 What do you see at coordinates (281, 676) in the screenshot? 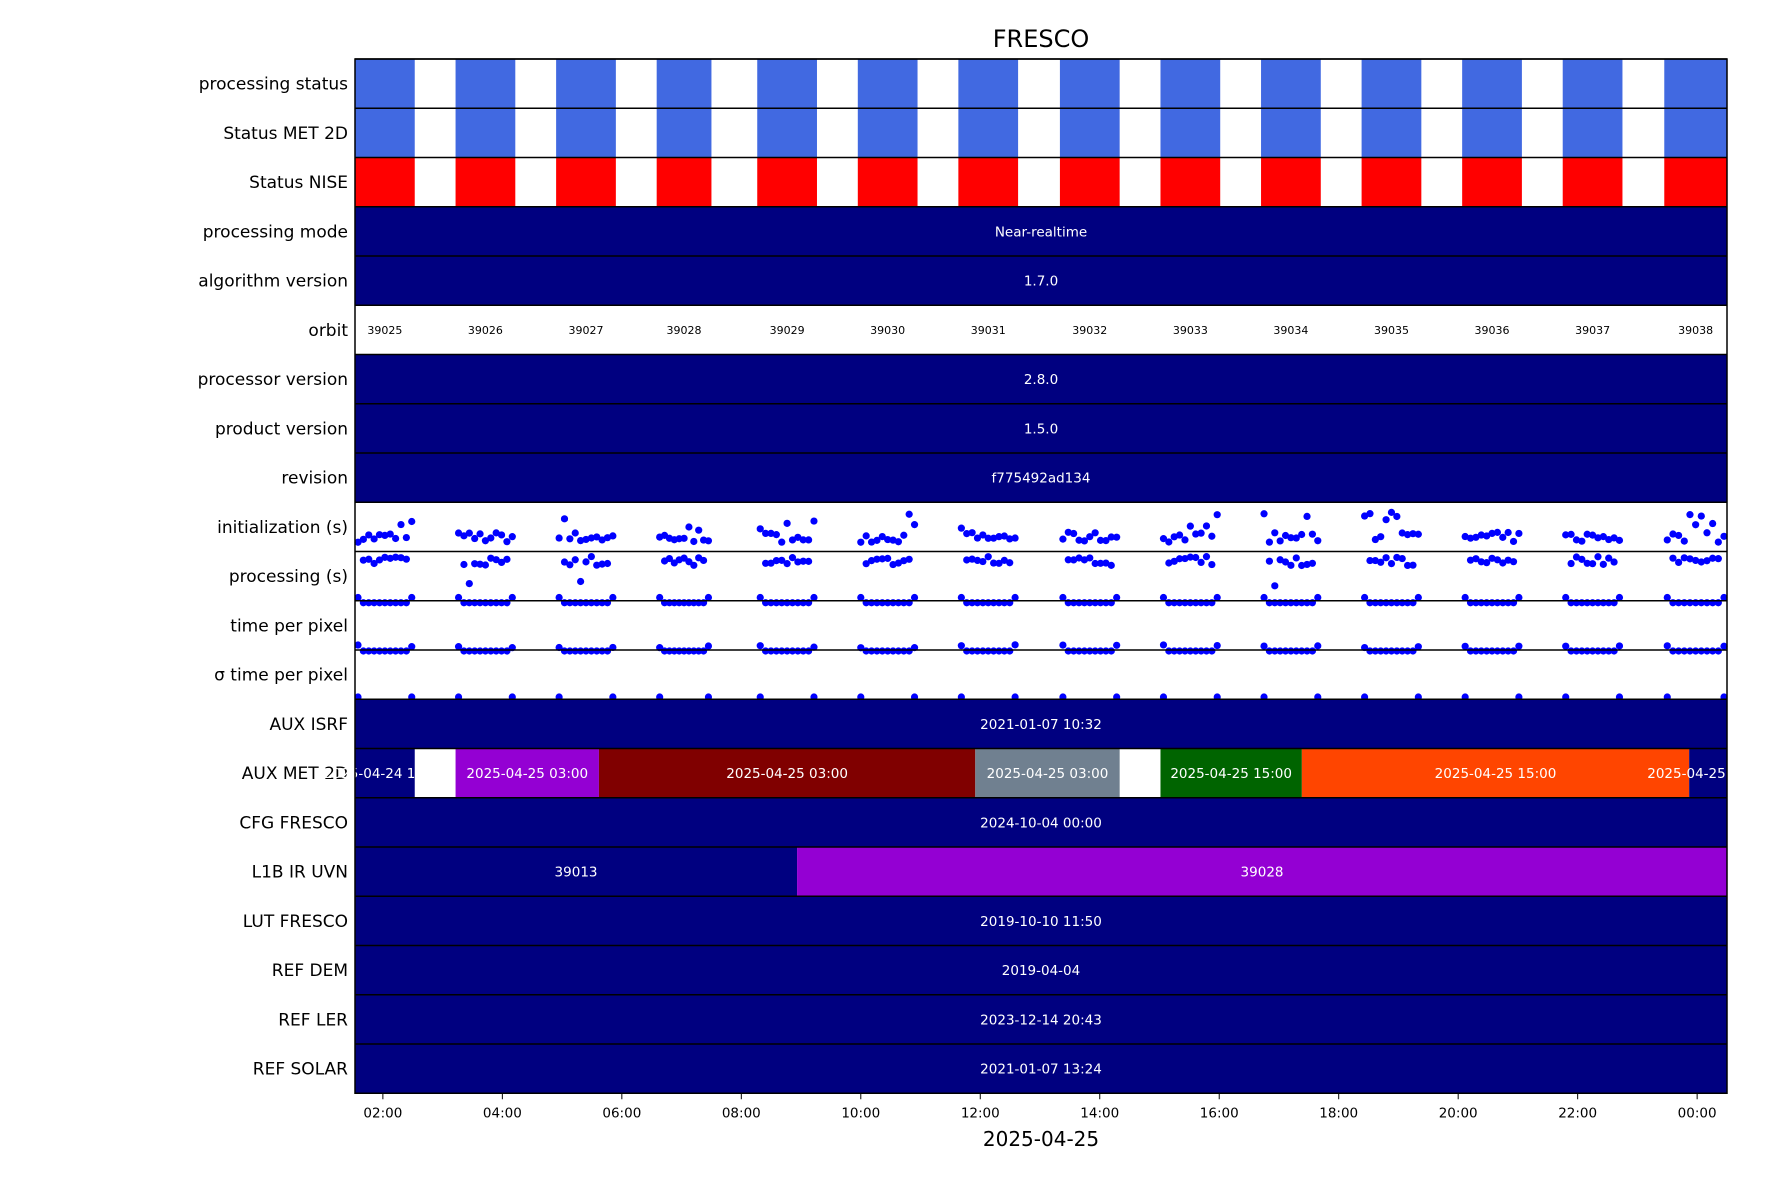
I see `row-label: σ time per pixel` at bounding box center [281, 676].